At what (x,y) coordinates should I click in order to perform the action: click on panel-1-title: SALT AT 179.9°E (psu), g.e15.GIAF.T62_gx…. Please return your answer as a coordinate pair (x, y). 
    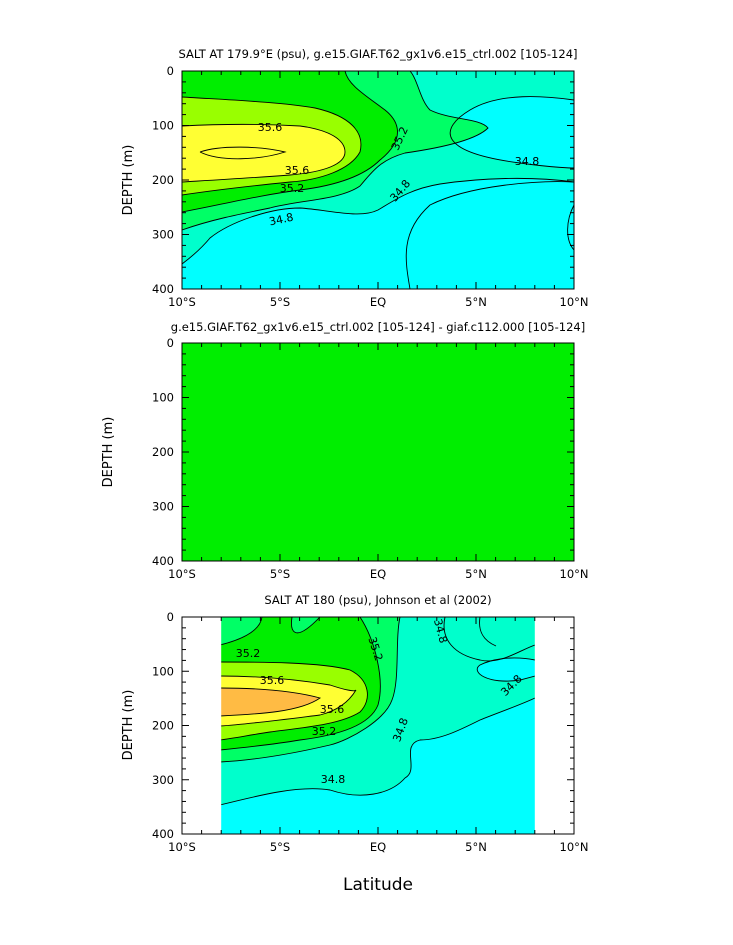
    Looking at the image, I should click on (377, 54).